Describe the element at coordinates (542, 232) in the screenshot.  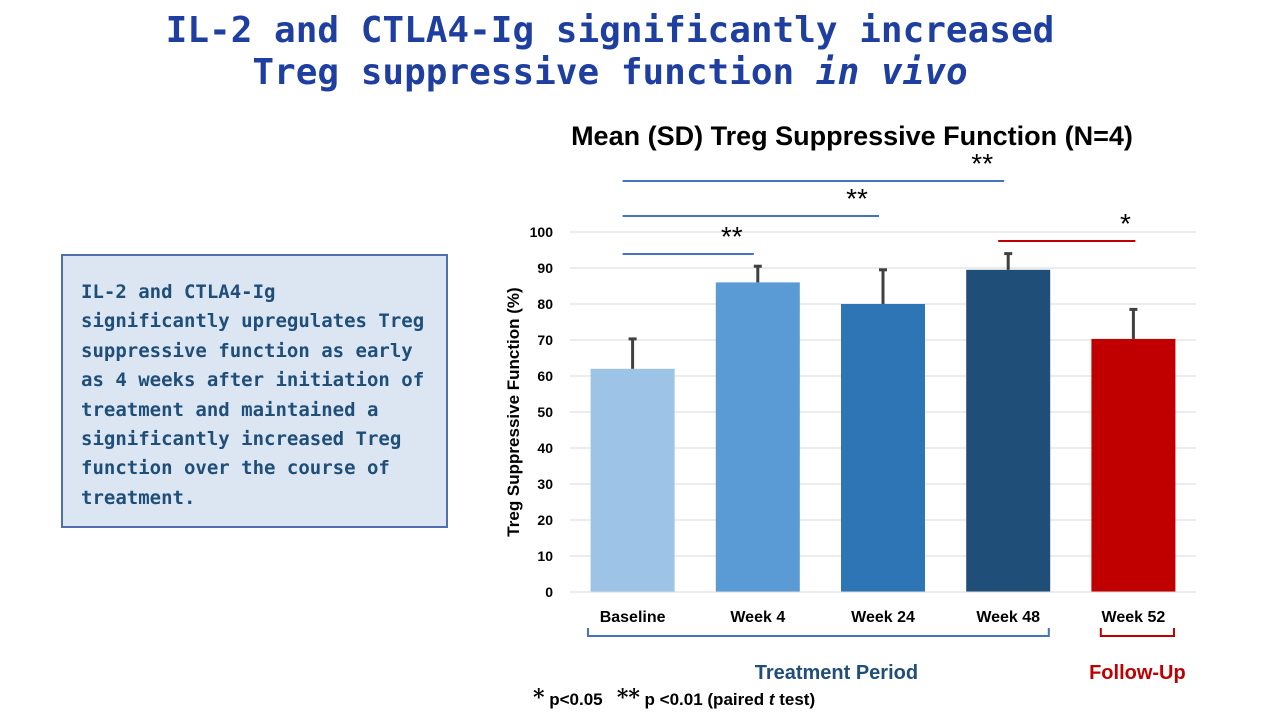
I see `y-tick-label: 100` at that location.